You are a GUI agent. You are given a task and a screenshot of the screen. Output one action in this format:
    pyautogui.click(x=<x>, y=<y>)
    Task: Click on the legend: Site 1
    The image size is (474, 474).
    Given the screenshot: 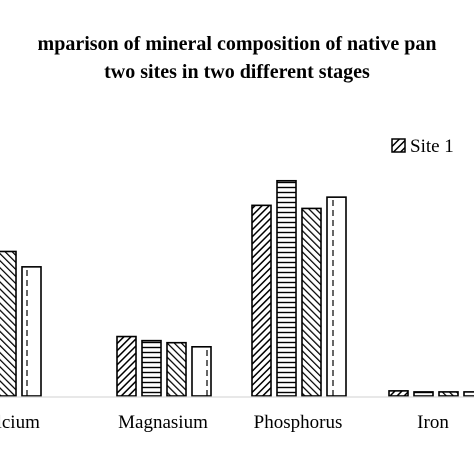 What is the action you would take?
    pyautogui.click(x=422, y=146)
    